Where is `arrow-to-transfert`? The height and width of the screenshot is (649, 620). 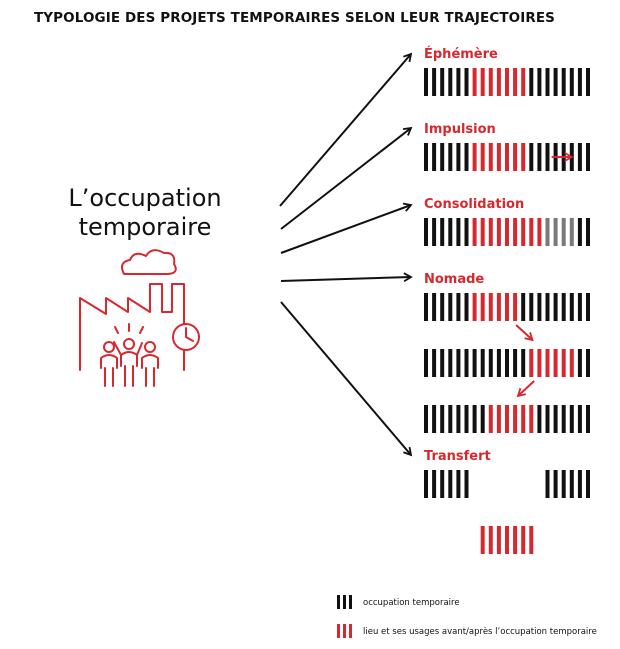 arrow-to-transfert is located at coordinates (346, 379).